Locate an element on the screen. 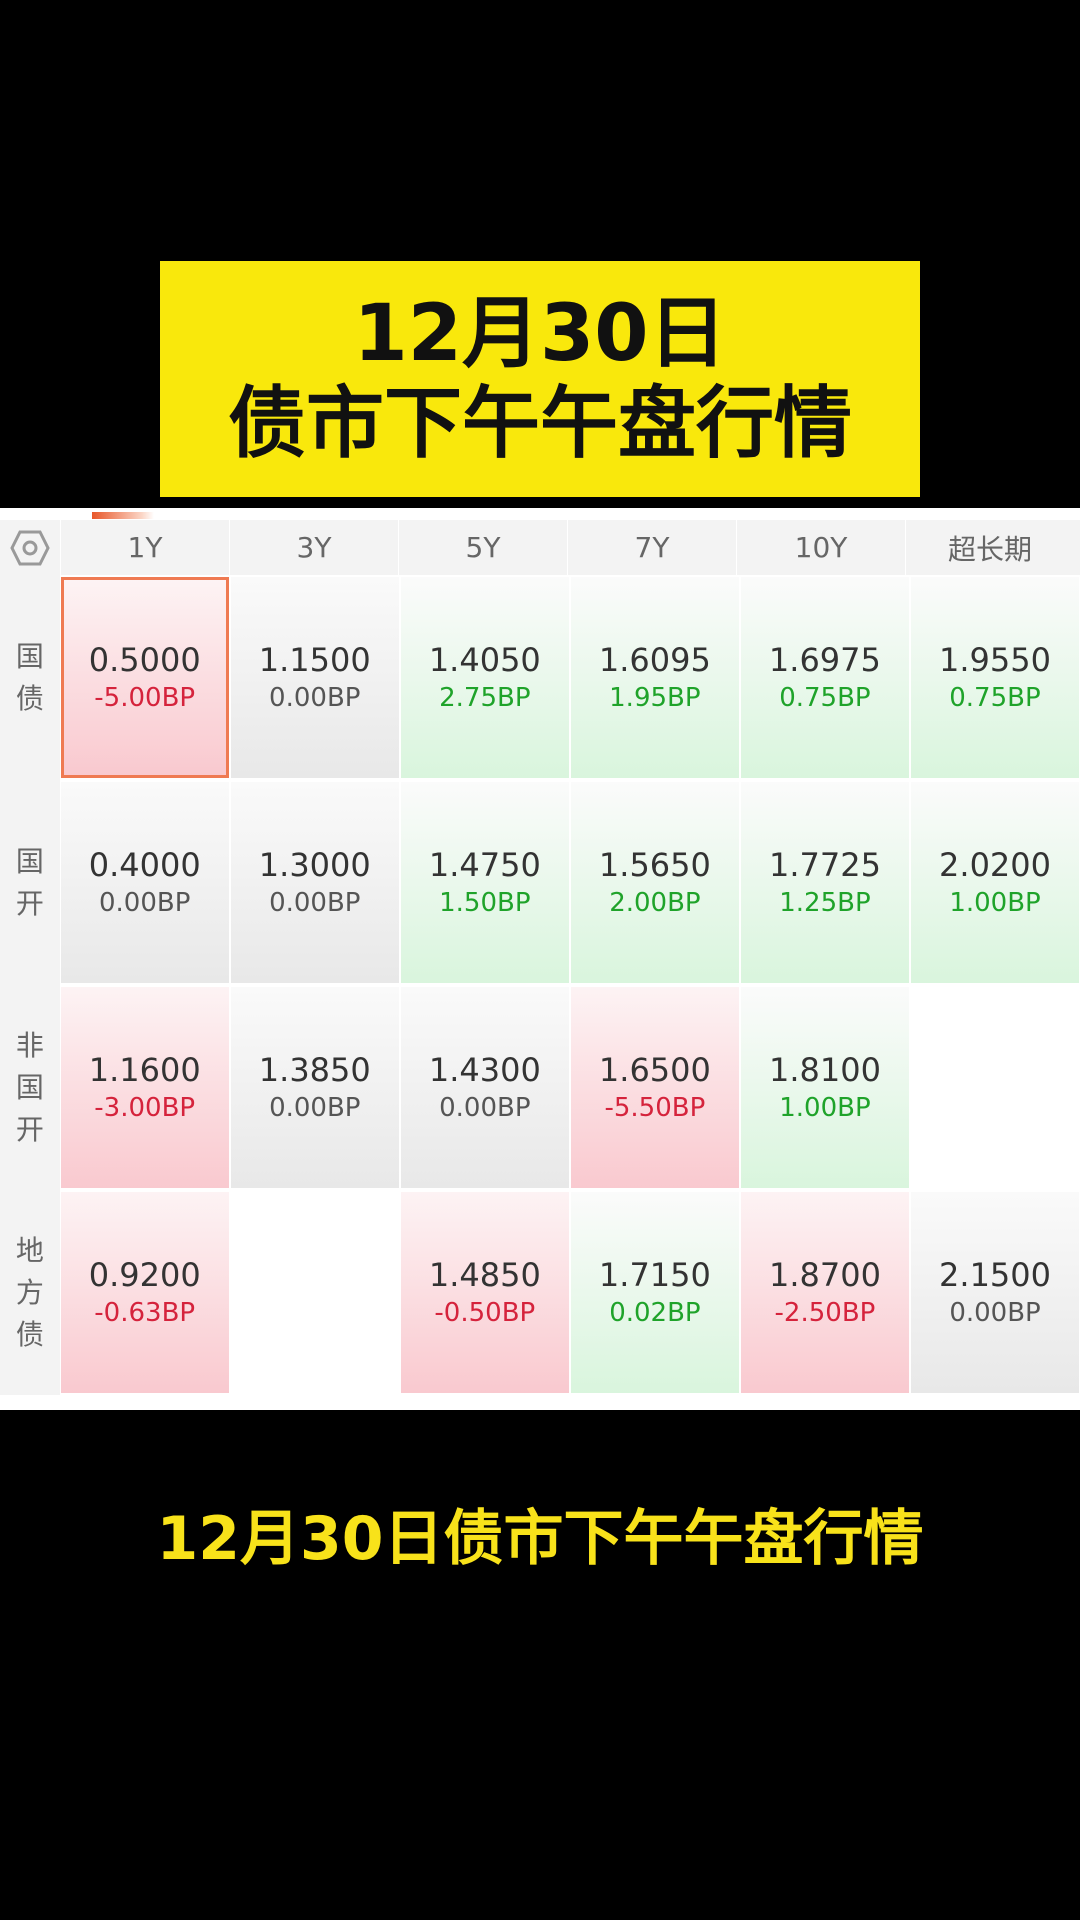  row-label: 非国开 is located at coordinates (30, 1087).